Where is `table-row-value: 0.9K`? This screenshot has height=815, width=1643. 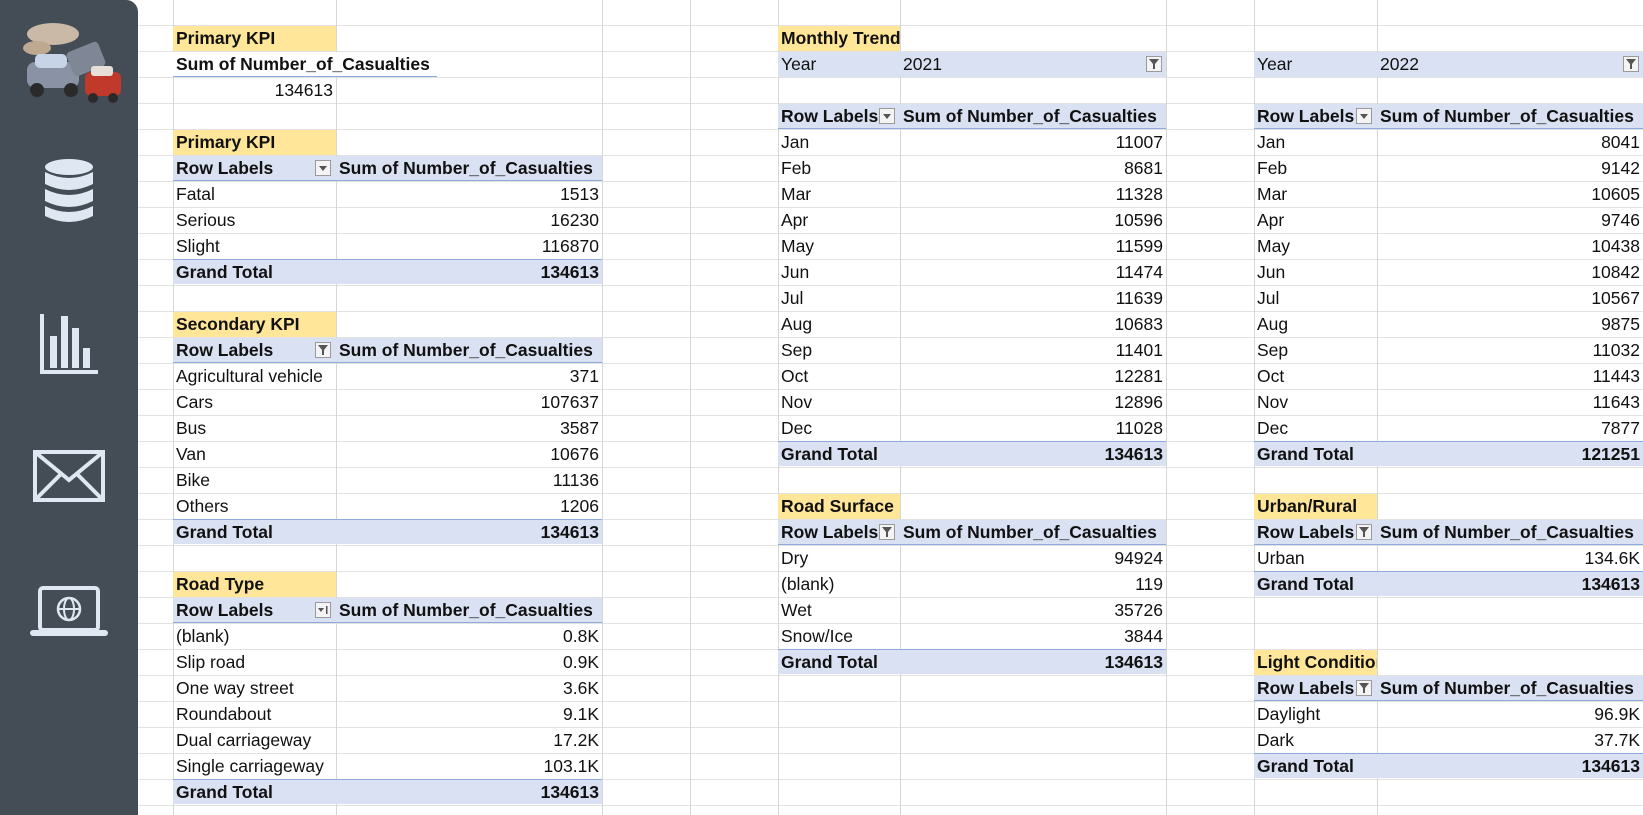 table-row-value: 0.9K is located at coordinates (581, 662).